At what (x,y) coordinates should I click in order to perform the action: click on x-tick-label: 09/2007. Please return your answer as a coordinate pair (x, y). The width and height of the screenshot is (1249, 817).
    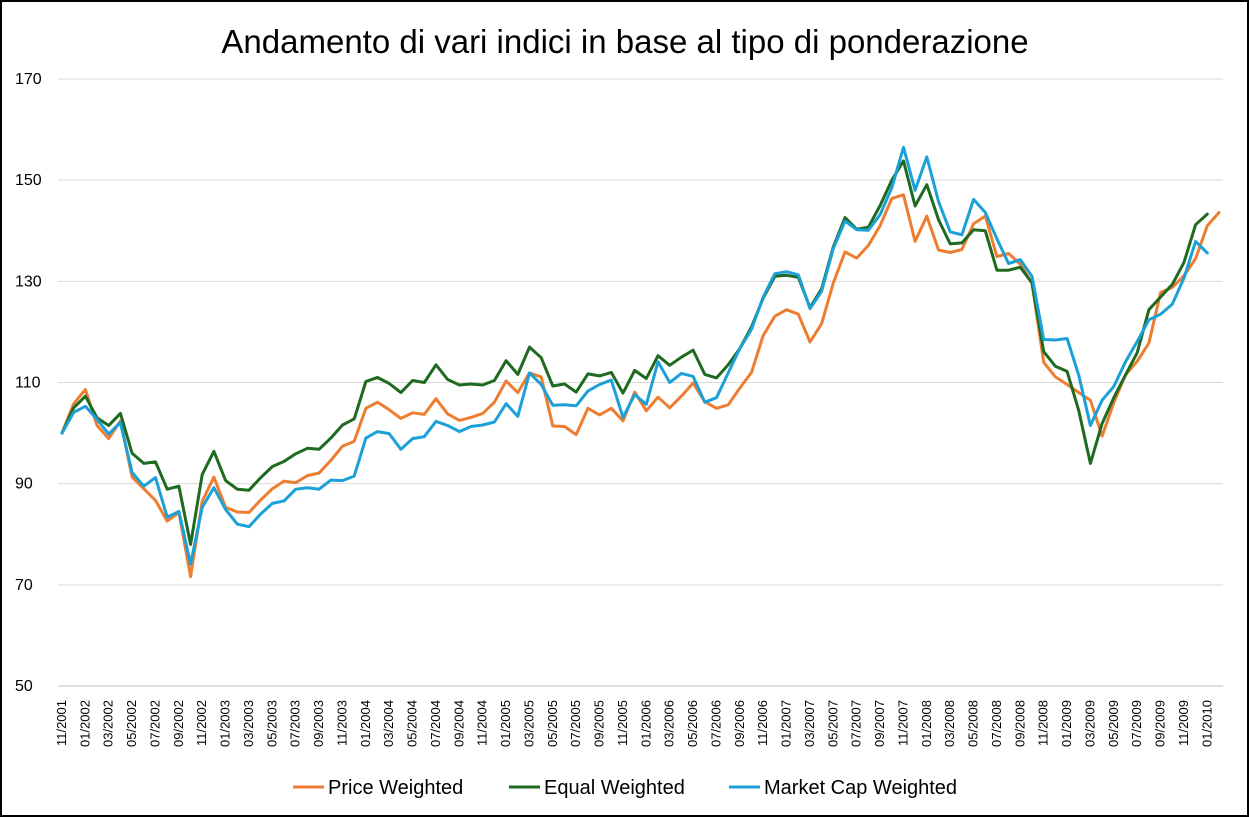
    Looking at the image, I should click on (879, 723).